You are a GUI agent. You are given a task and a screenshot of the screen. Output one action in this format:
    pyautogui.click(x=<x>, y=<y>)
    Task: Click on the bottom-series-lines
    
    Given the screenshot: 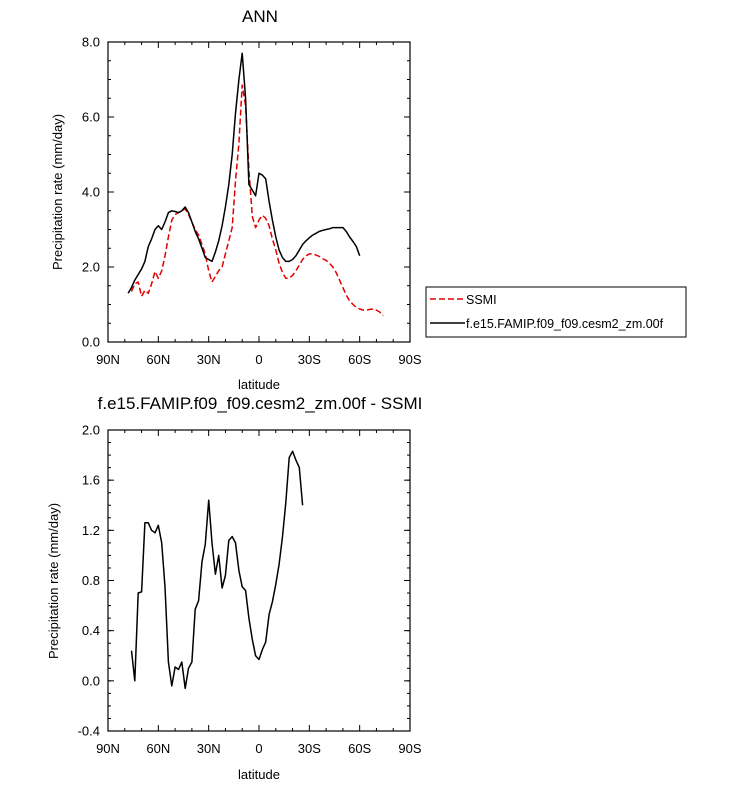 What is the action you would take?
    pyautogui.click(x=217, y=570)
    